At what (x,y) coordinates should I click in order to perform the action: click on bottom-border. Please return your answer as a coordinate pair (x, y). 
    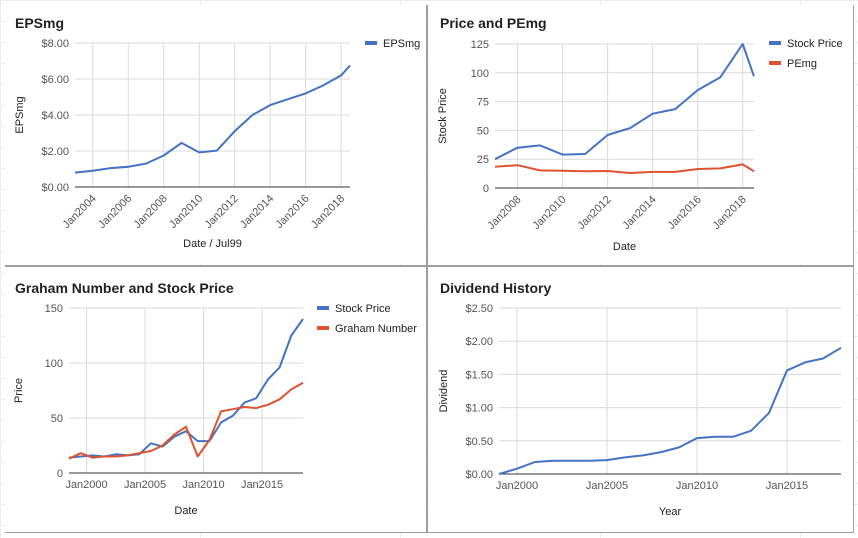
    Looking at the image, I should click on (429, 532).